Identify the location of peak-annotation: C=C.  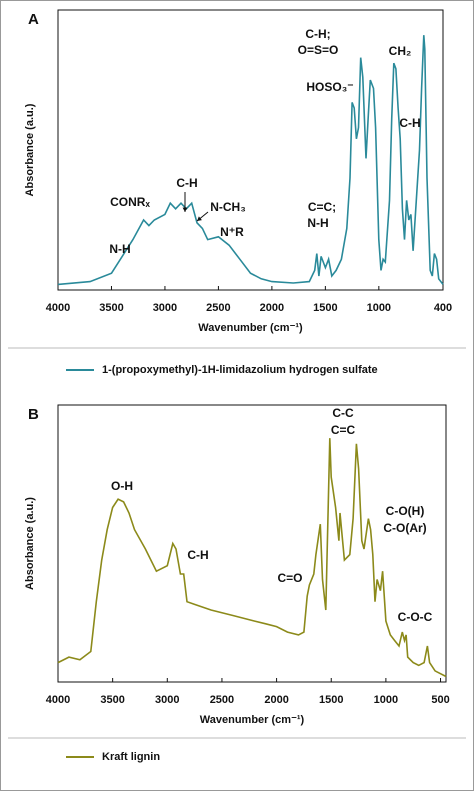
(343, 430).